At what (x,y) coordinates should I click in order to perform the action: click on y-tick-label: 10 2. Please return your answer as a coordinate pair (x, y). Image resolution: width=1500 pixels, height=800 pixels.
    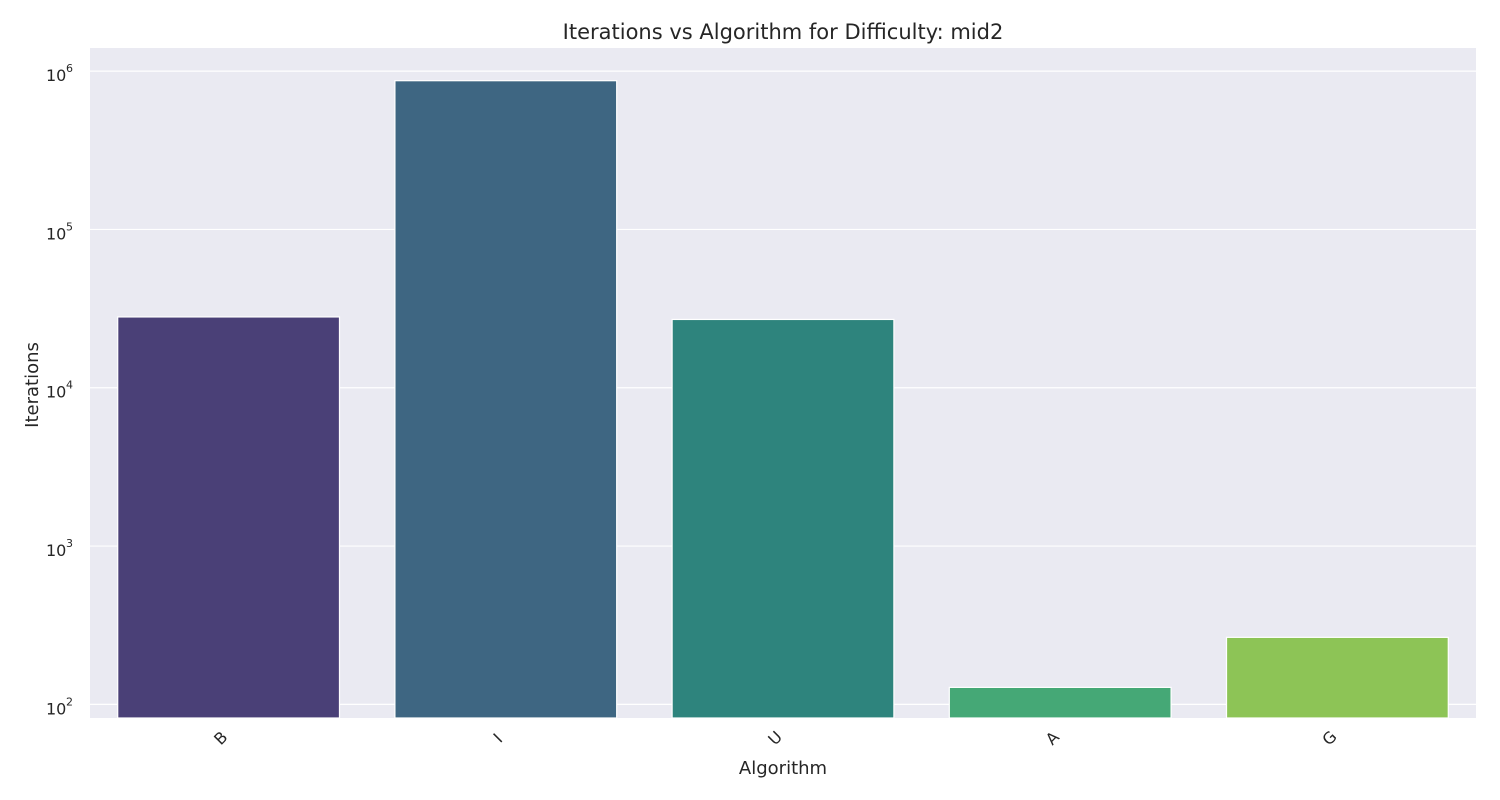
    Looking at the image, I should click on (59, 706).